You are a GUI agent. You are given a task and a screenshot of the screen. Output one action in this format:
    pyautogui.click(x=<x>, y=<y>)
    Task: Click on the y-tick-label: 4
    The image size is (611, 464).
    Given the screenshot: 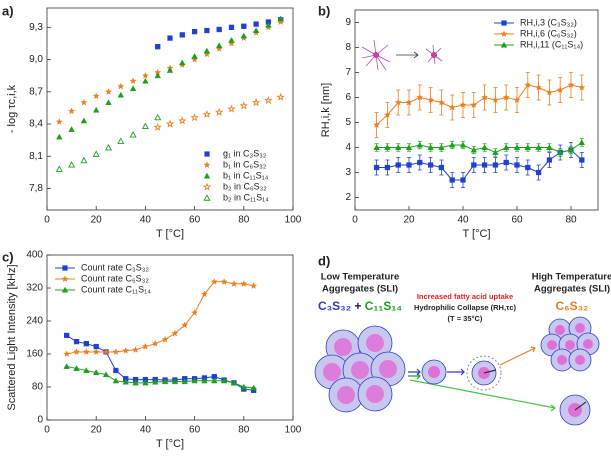 What is the action you would take?
    pyautogui.click(x=348, y=147)
    